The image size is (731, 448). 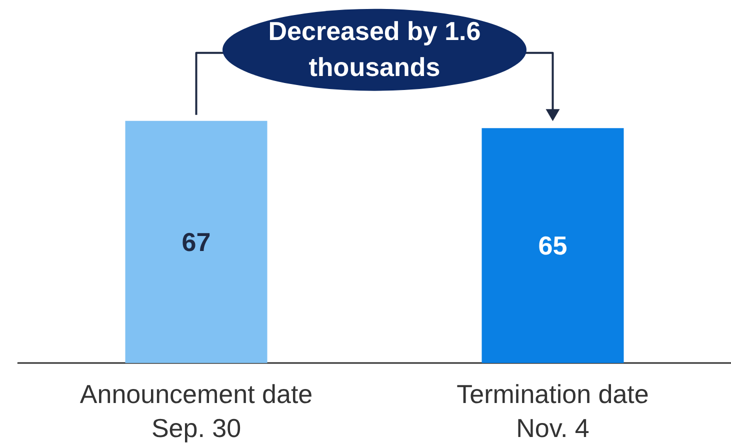 What do you see at coordinates (374, 49) in the screenshot?
I see `text: Decreased by 1.6 thousands` at bounding box center [374, 49].